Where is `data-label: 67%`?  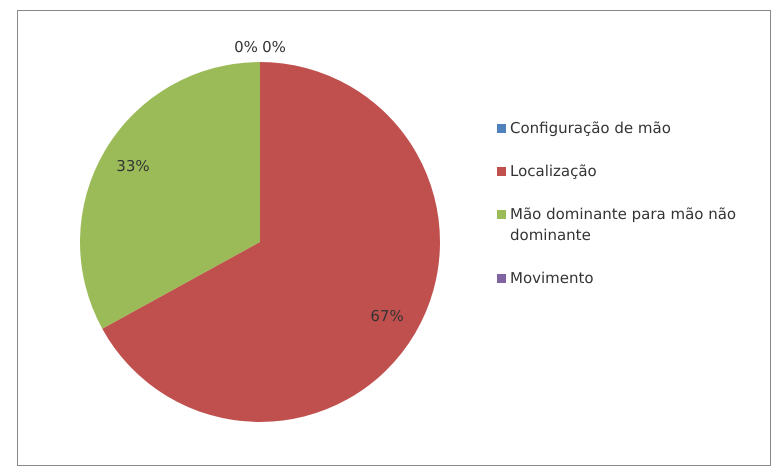
data-label: 67% is located at coordinates (387, 316).